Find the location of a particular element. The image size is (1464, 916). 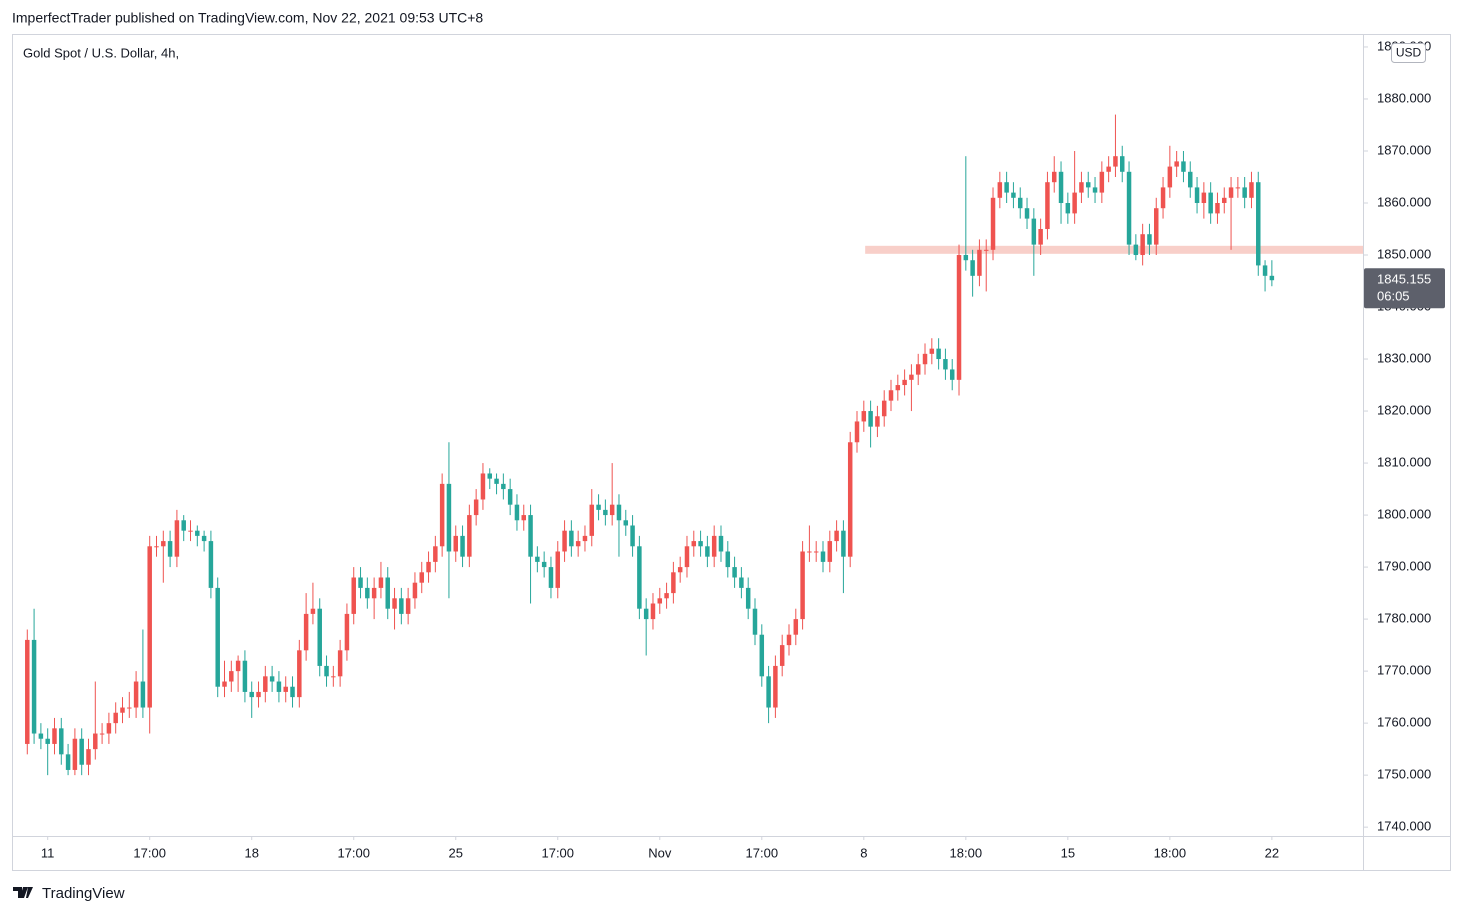

y-tick-label: 1760.000 is located at coordinates (1404, 722).